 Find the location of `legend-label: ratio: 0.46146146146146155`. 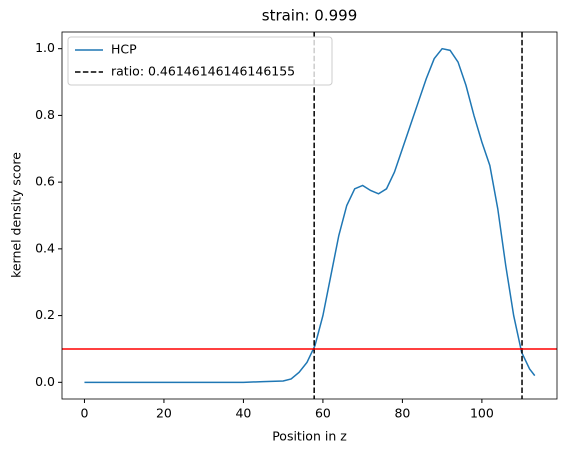

legend-label: ratio: 0.46146146146146155 is located at coordinates (203, 71).